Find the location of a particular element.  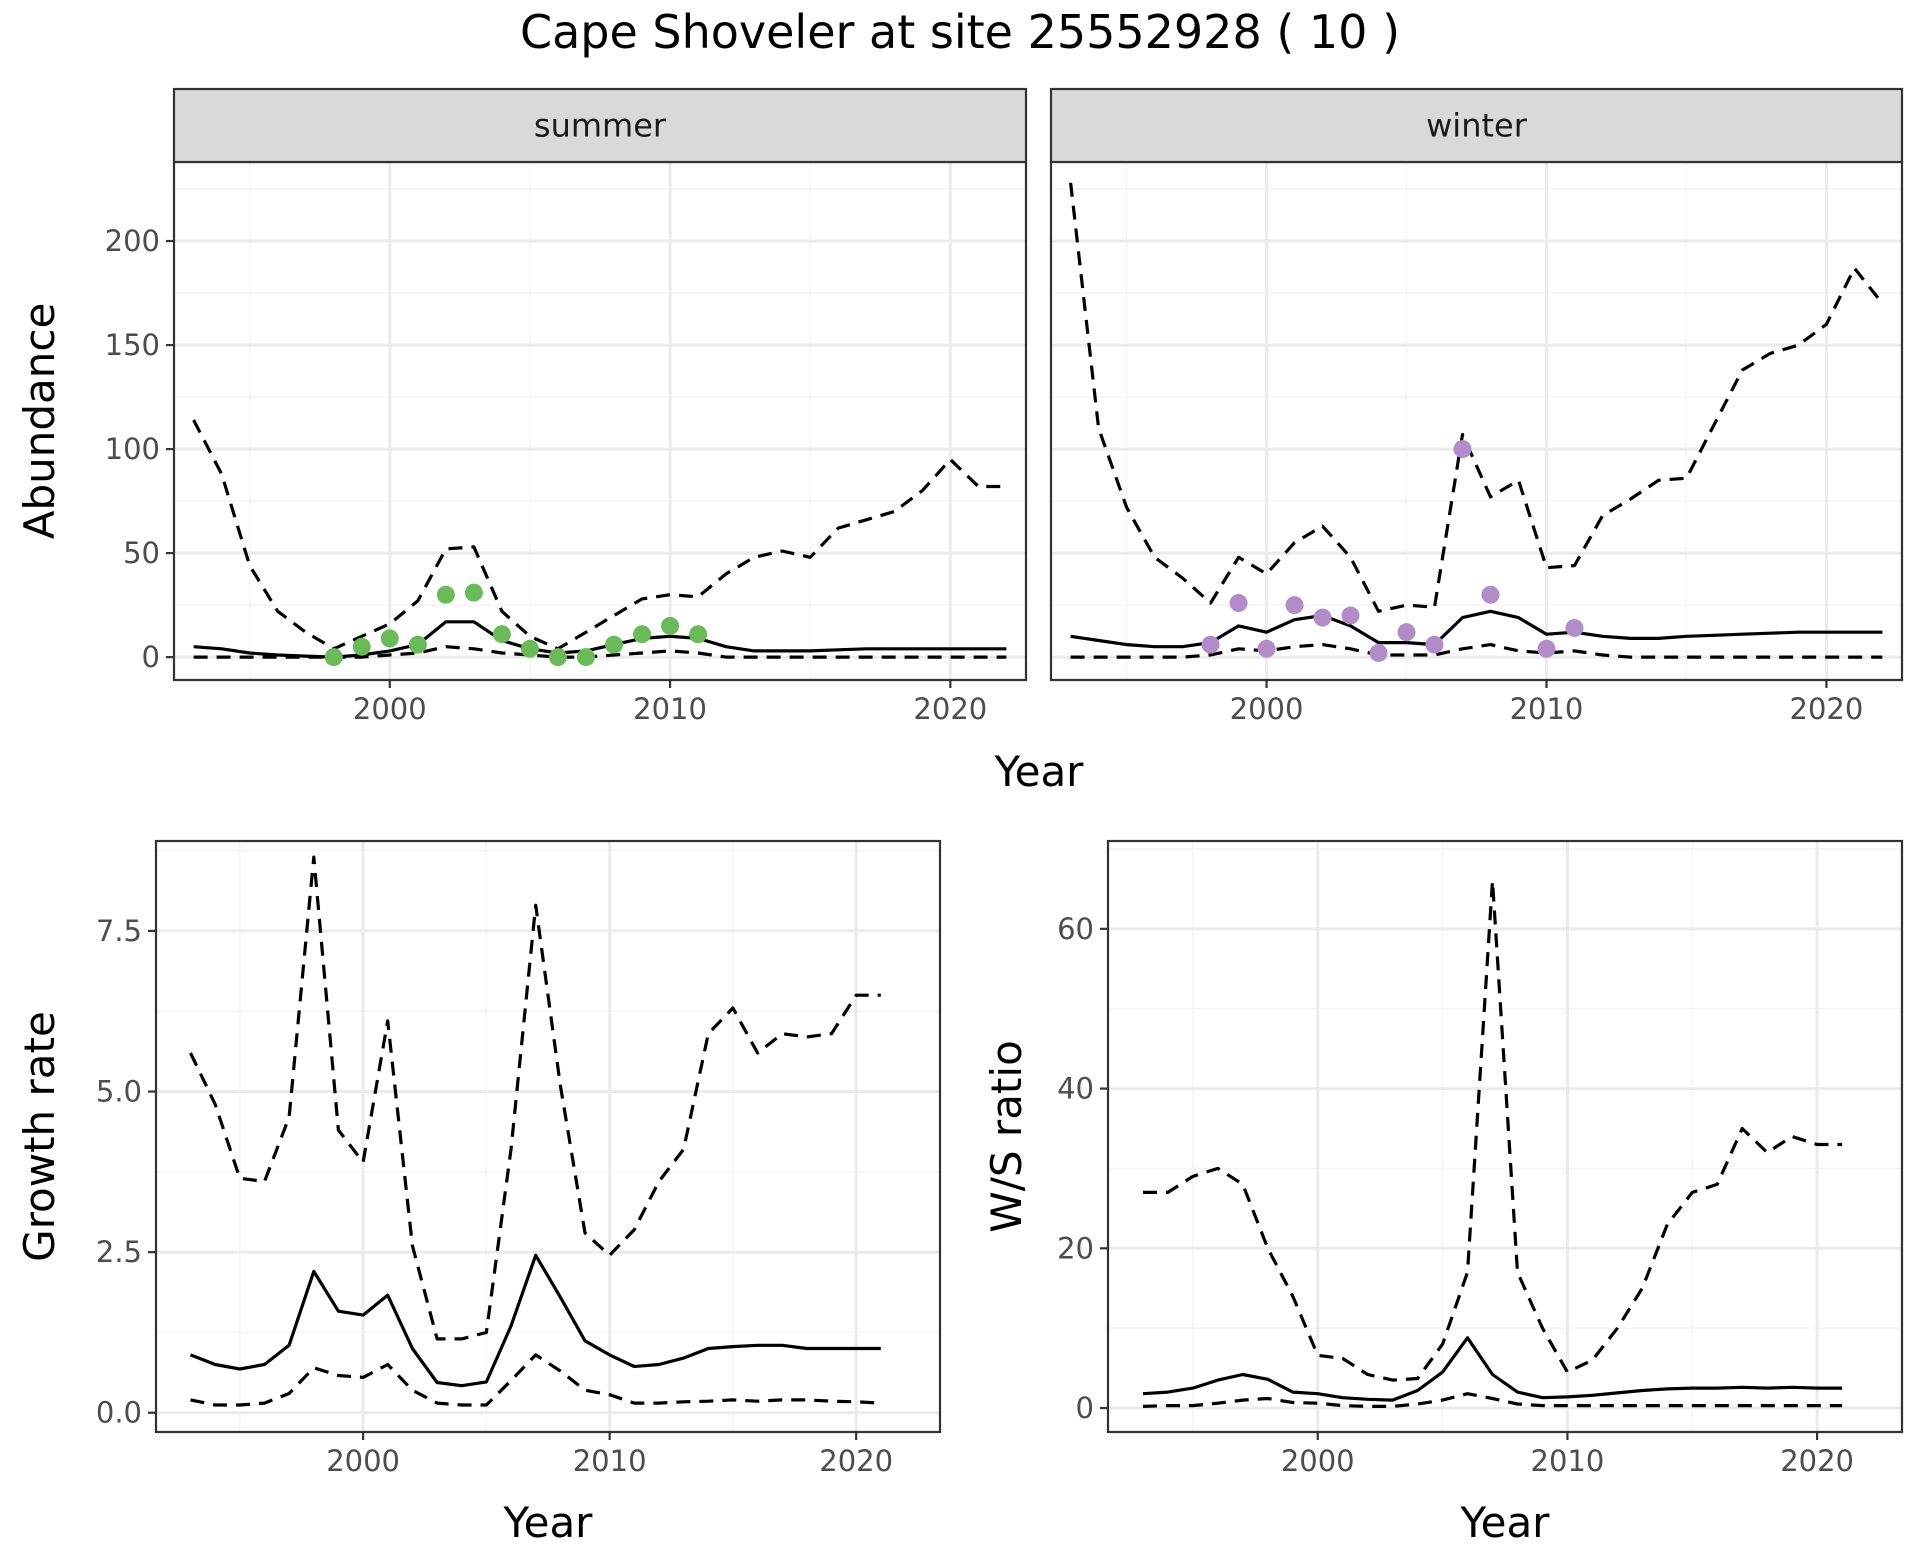

y-tick-label: 2.5 is located at coordinates (119, 1252).